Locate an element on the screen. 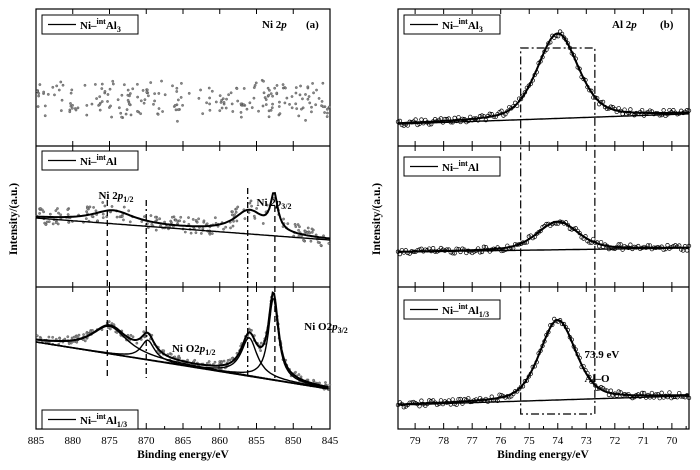 The image size is (700, 470). figure-b-panel-2-legend-sup: int is located at coordinates (464, 163).